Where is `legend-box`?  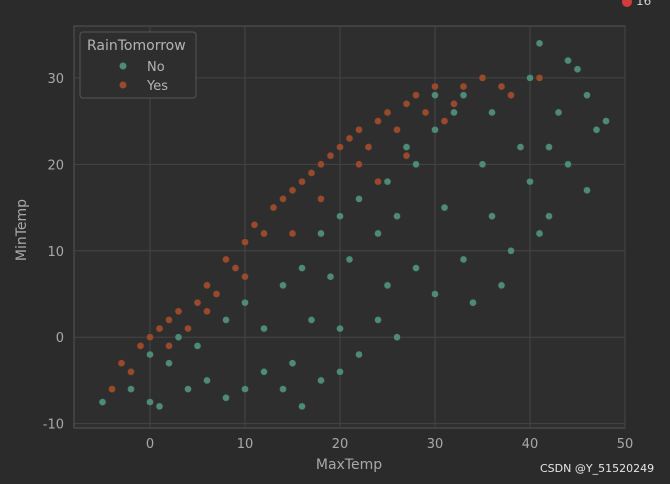
legend-box is located at coordinates (138, 65).